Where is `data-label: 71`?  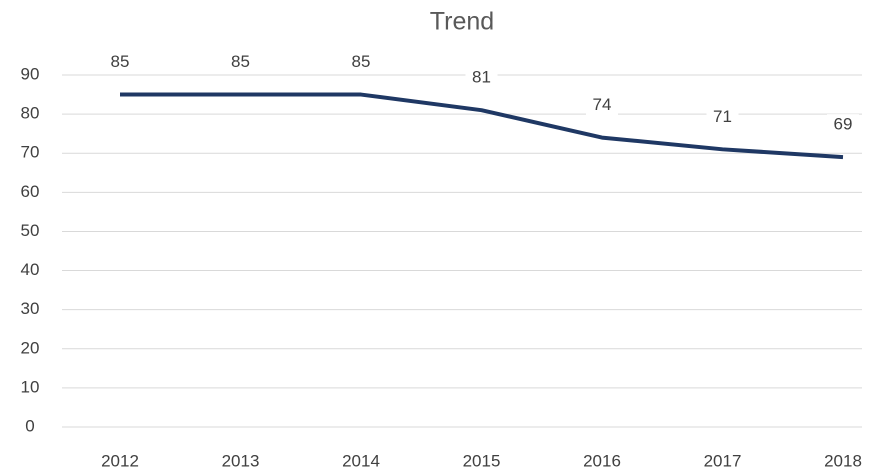
data-label: 71 is located at coordinates (722, 116).